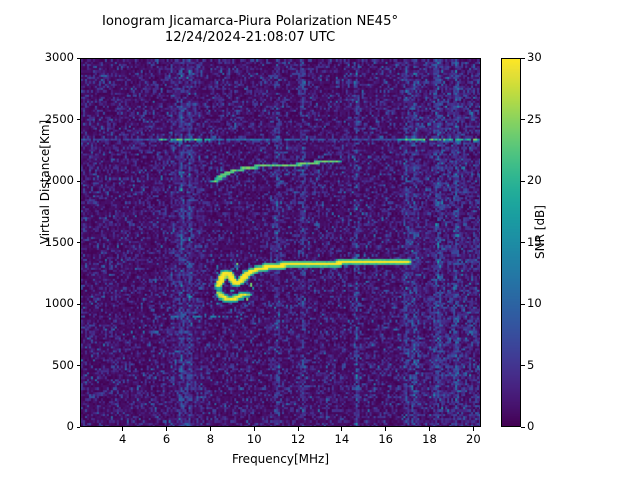 This screenshot has width=640, height=480. Describe the element at coordinates (298, 439) in the screenshot. I see `x-axis-tick-label: 12` at that location.